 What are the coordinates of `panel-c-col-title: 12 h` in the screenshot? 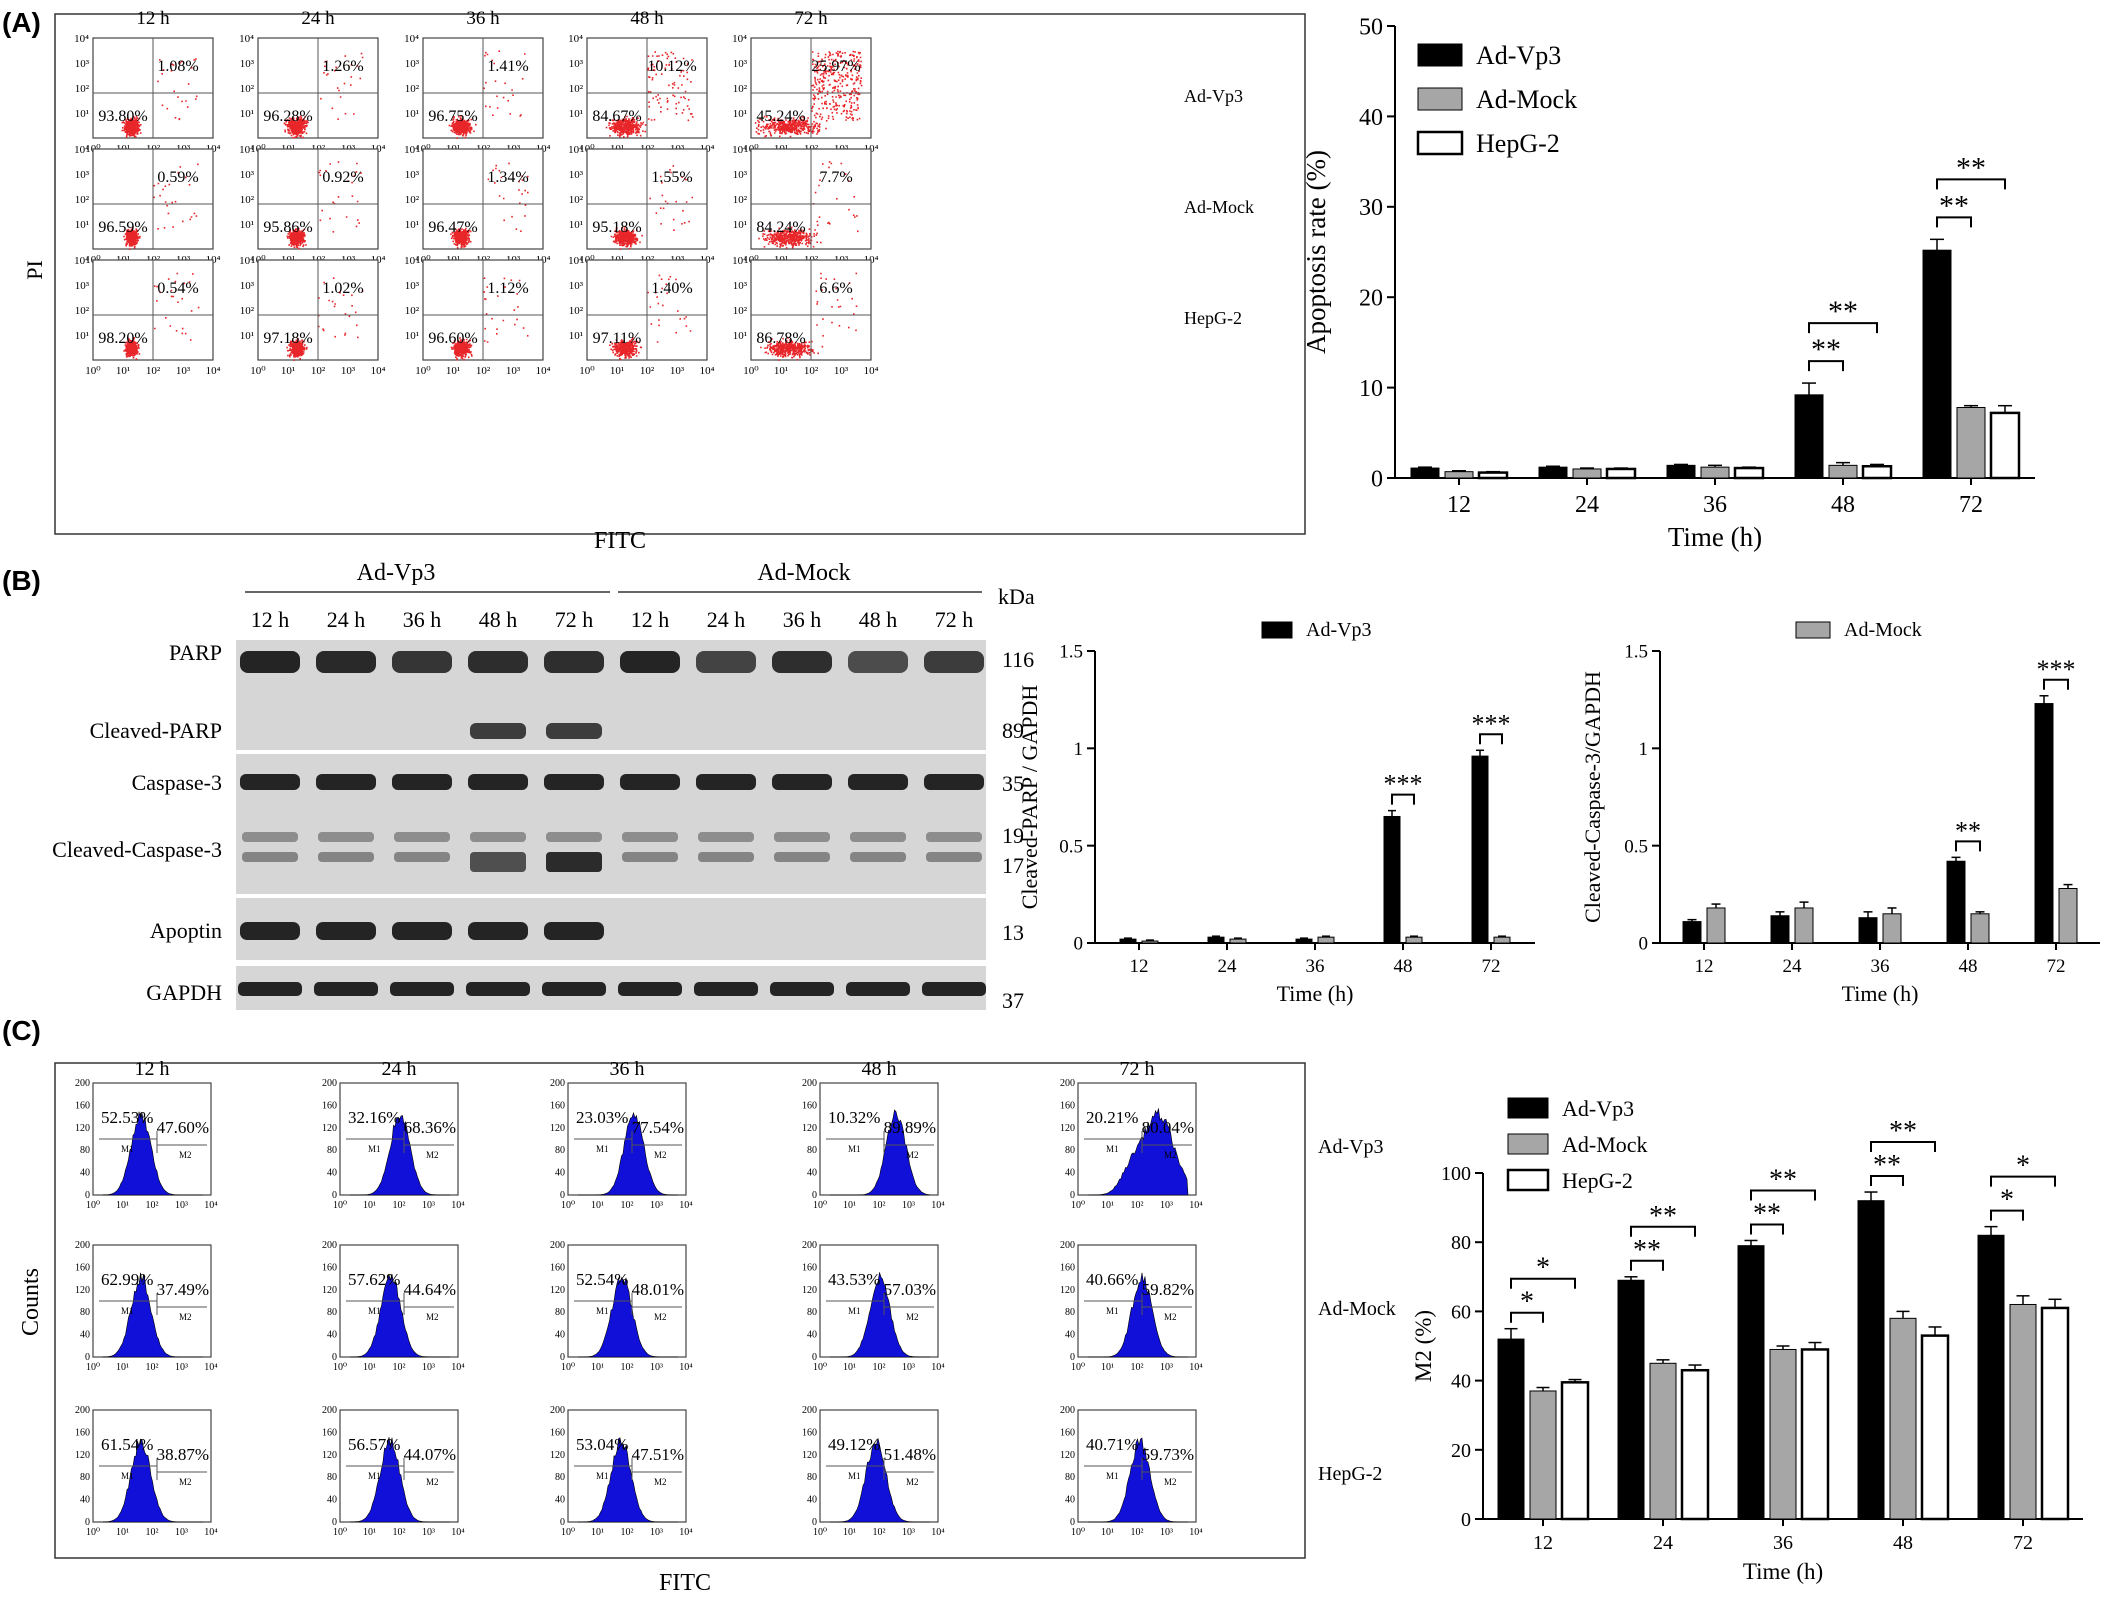 It's located at (152, 1069).